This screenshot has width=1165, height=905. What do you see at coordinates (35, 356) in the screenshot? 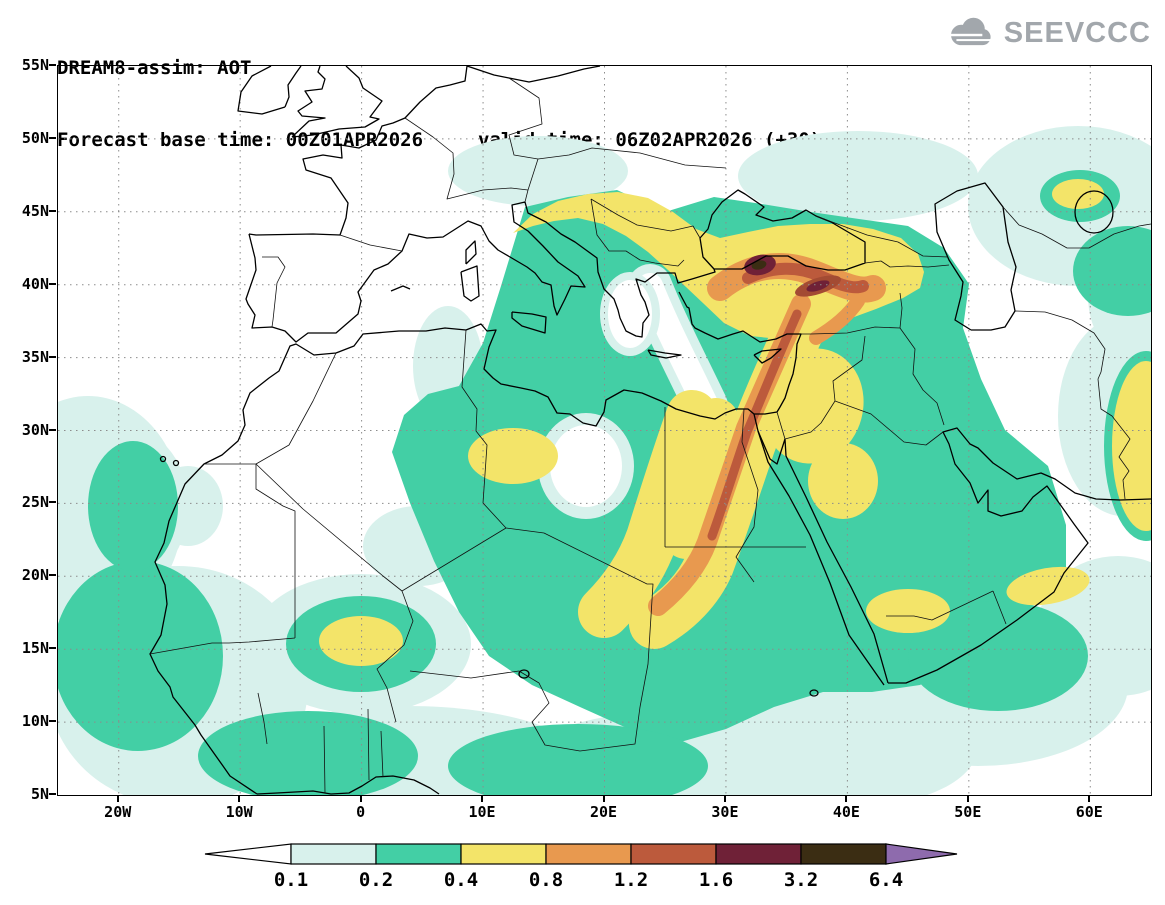
I see `y-axis-label: 35N` at bounding box center [35, 356].